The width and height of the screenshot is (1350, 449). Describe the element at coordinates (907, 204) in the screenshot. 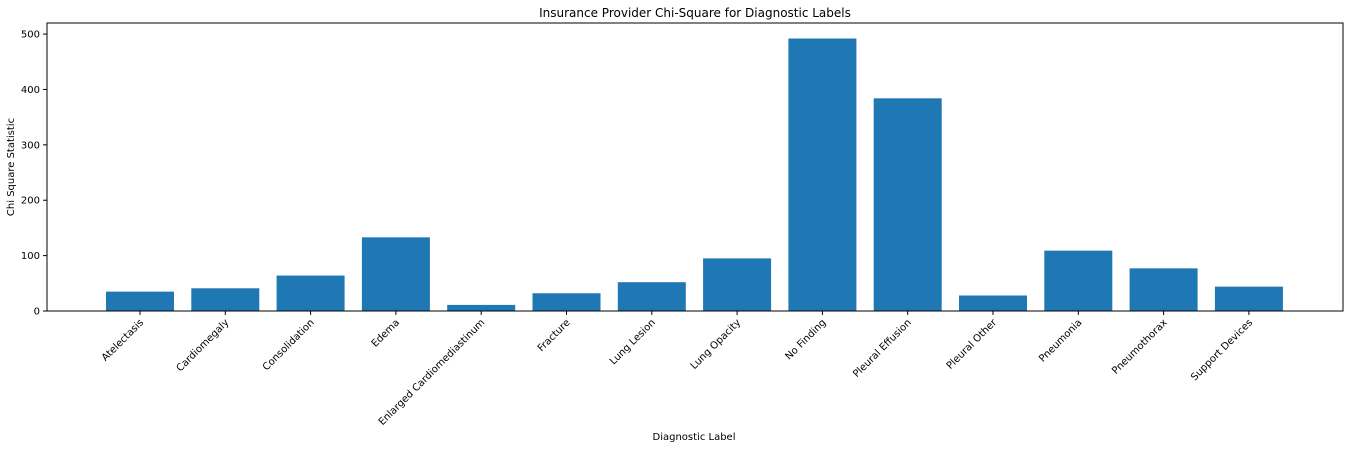

I see `bar-pleural-effusion` at that location.